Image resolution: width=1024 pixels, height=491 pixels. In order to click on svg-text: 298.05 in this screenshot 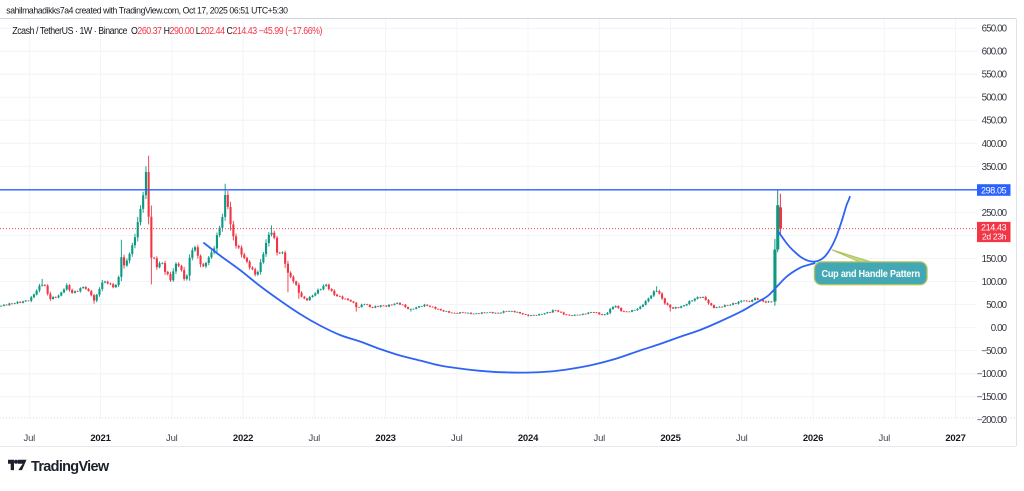, I will do `click(994, 190)`.